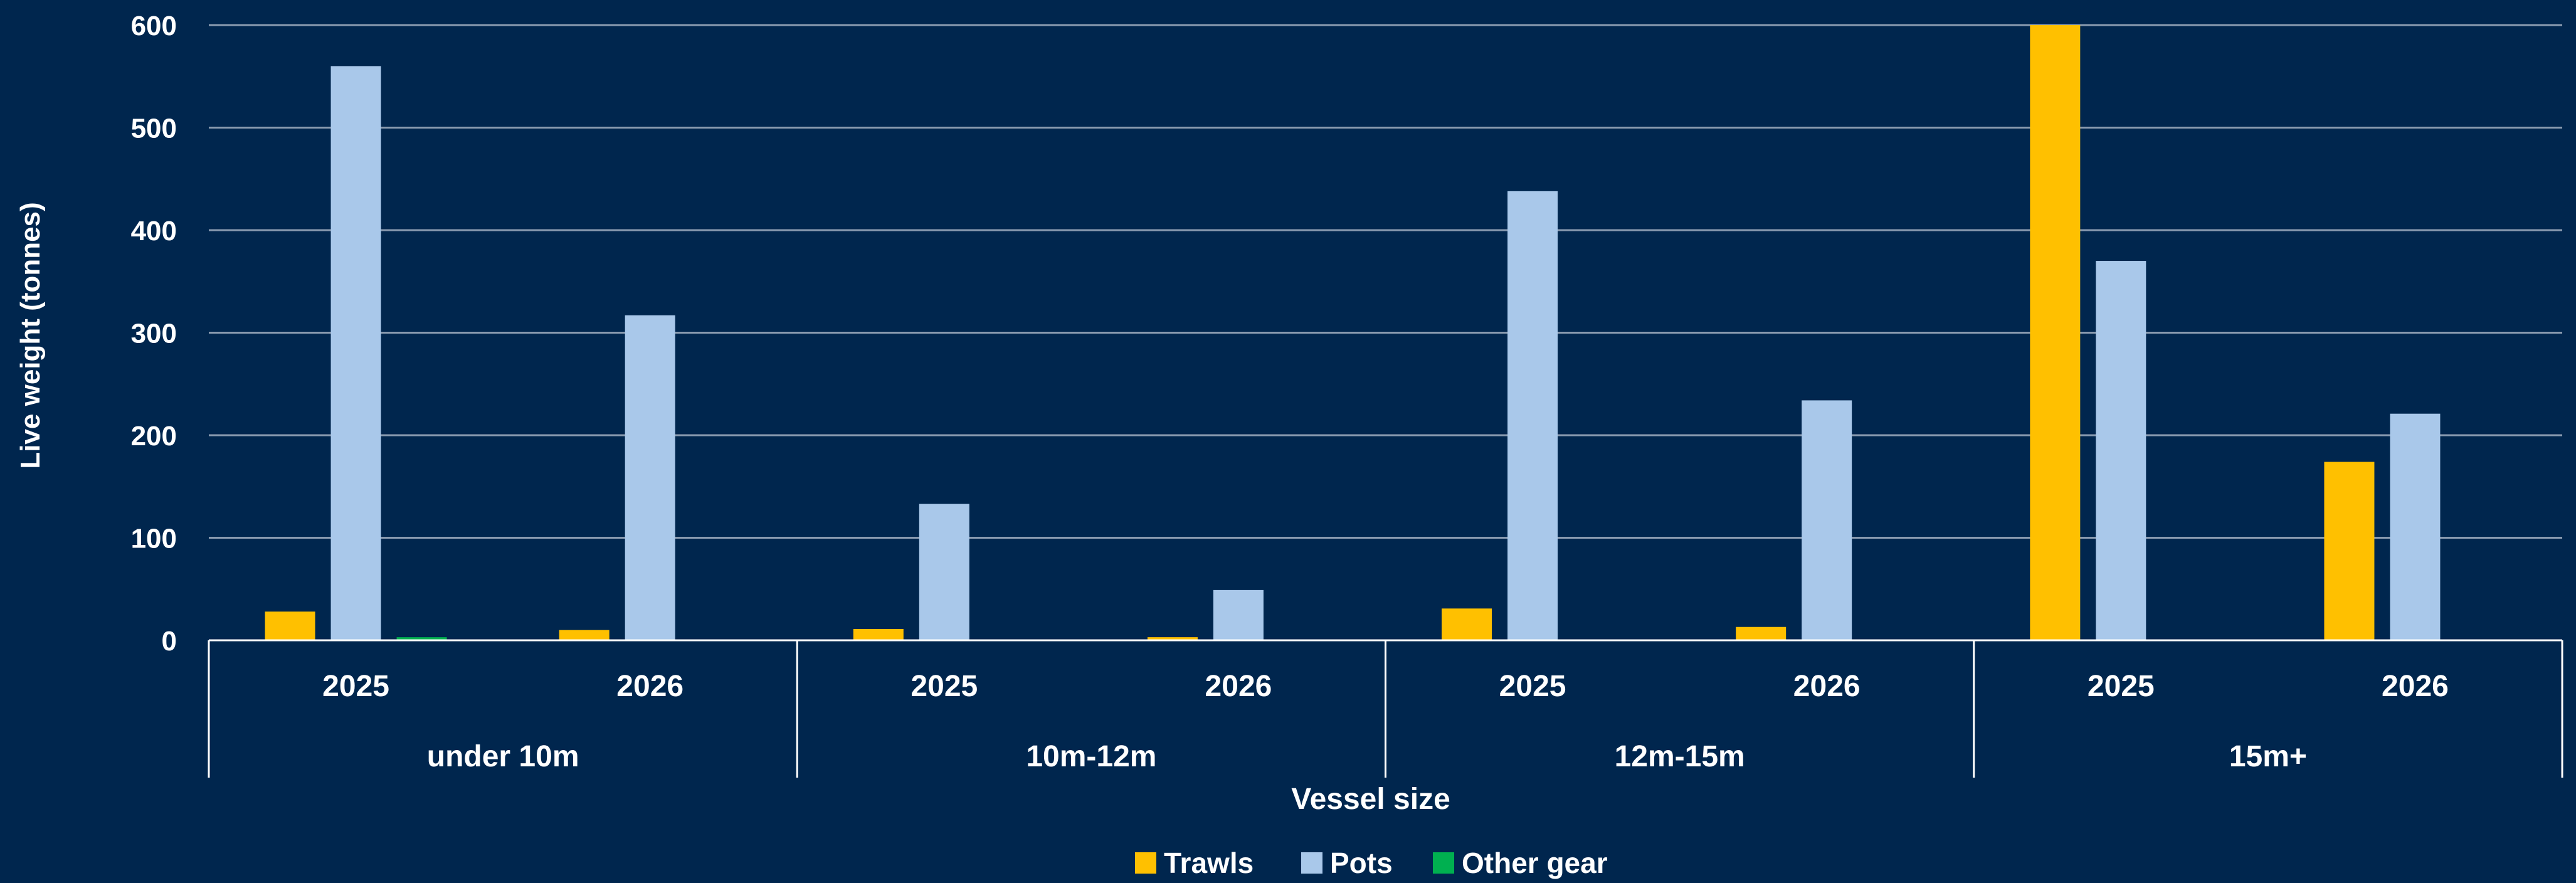 This screenshot has height=883, width=2576. Describe the element at coordinates (30, 335) in the screenshot. I see `y-axis-title: Live weight (tonnes)` at that location.